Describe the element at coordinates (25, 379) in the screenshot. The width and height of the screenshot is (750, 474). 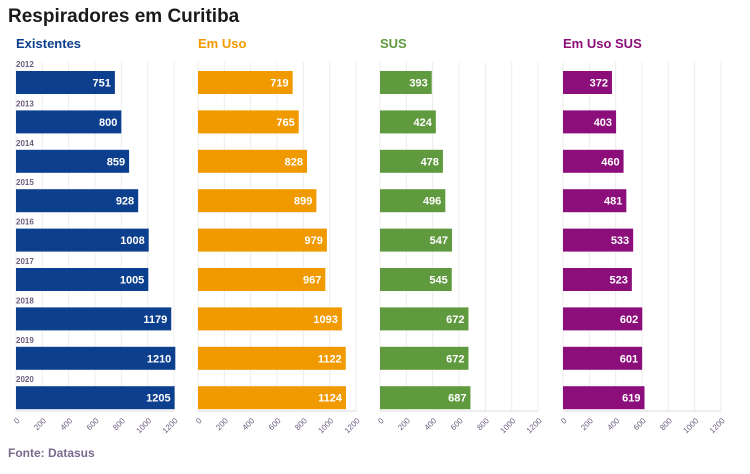
I see `year-label: 2020` at that location.